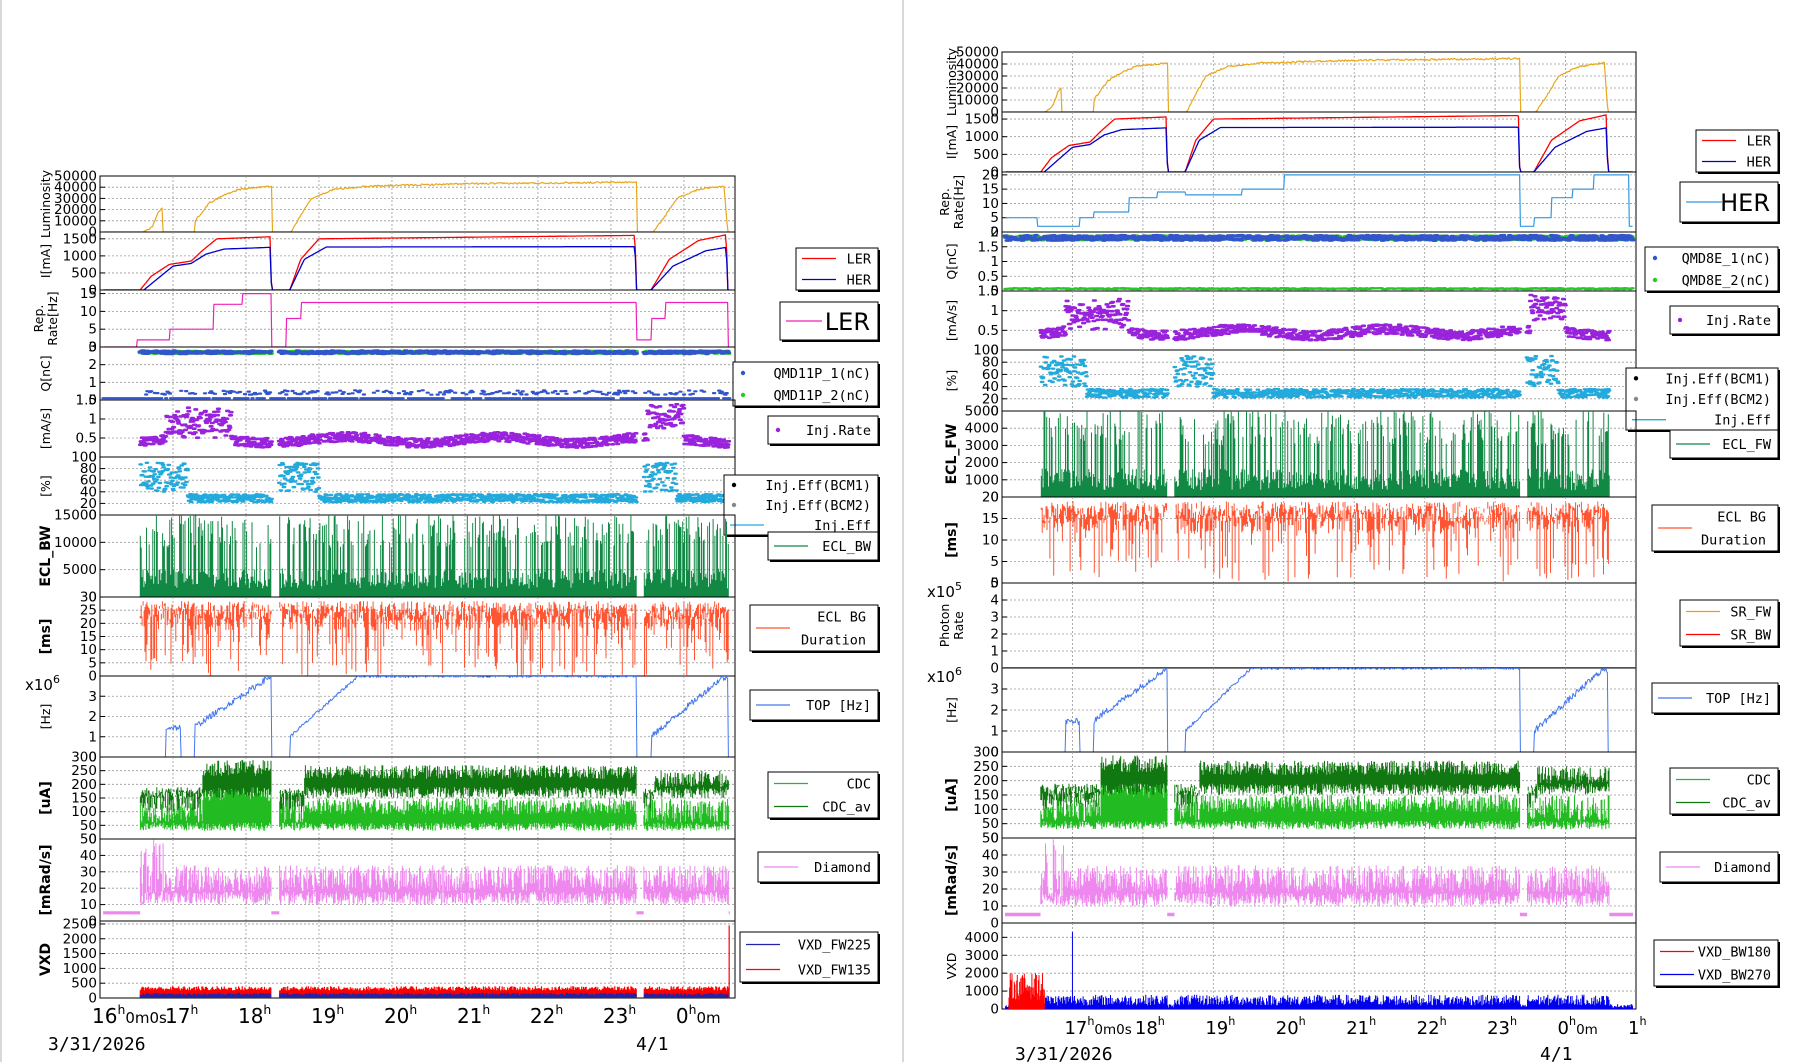  I want to click on legend-label: QMD11P_2(nC), so click(822, 396).